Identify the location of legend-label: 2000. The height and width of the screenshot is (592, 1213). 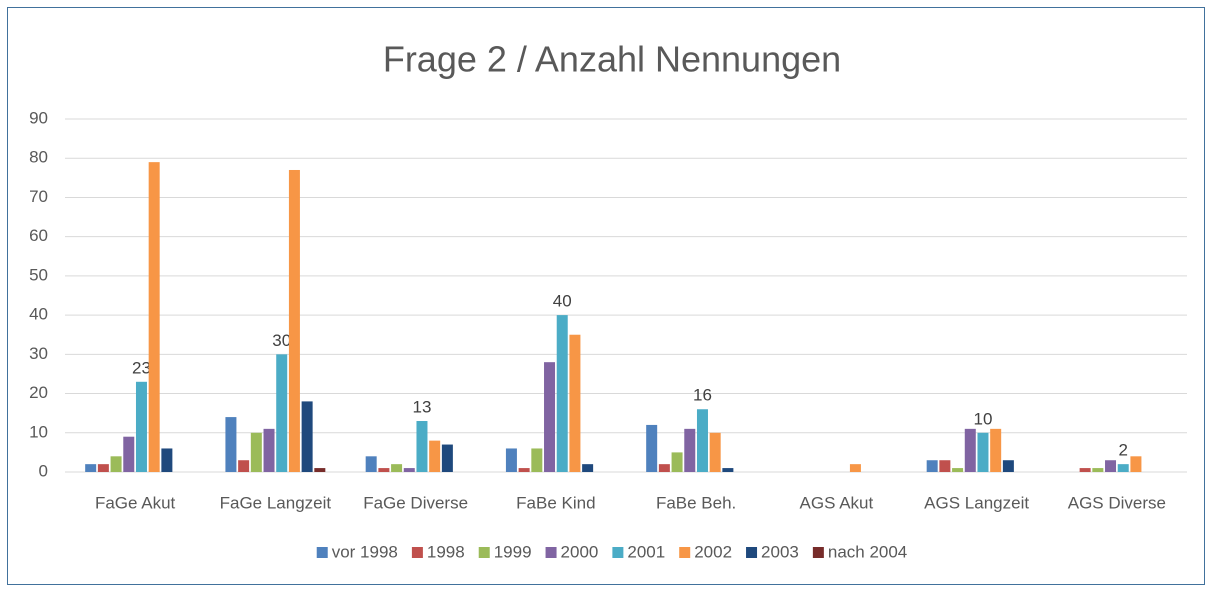
(580, 551).